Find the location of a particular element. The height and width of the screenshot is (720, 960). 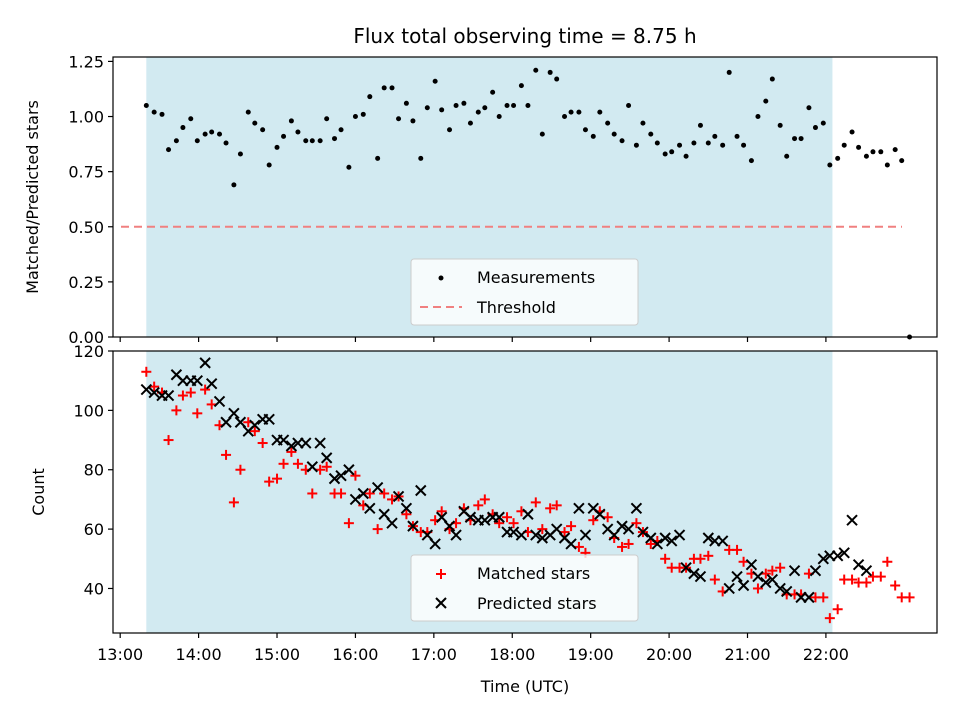

x-tick-label: 20:00 is located at coordinates (669, 654).